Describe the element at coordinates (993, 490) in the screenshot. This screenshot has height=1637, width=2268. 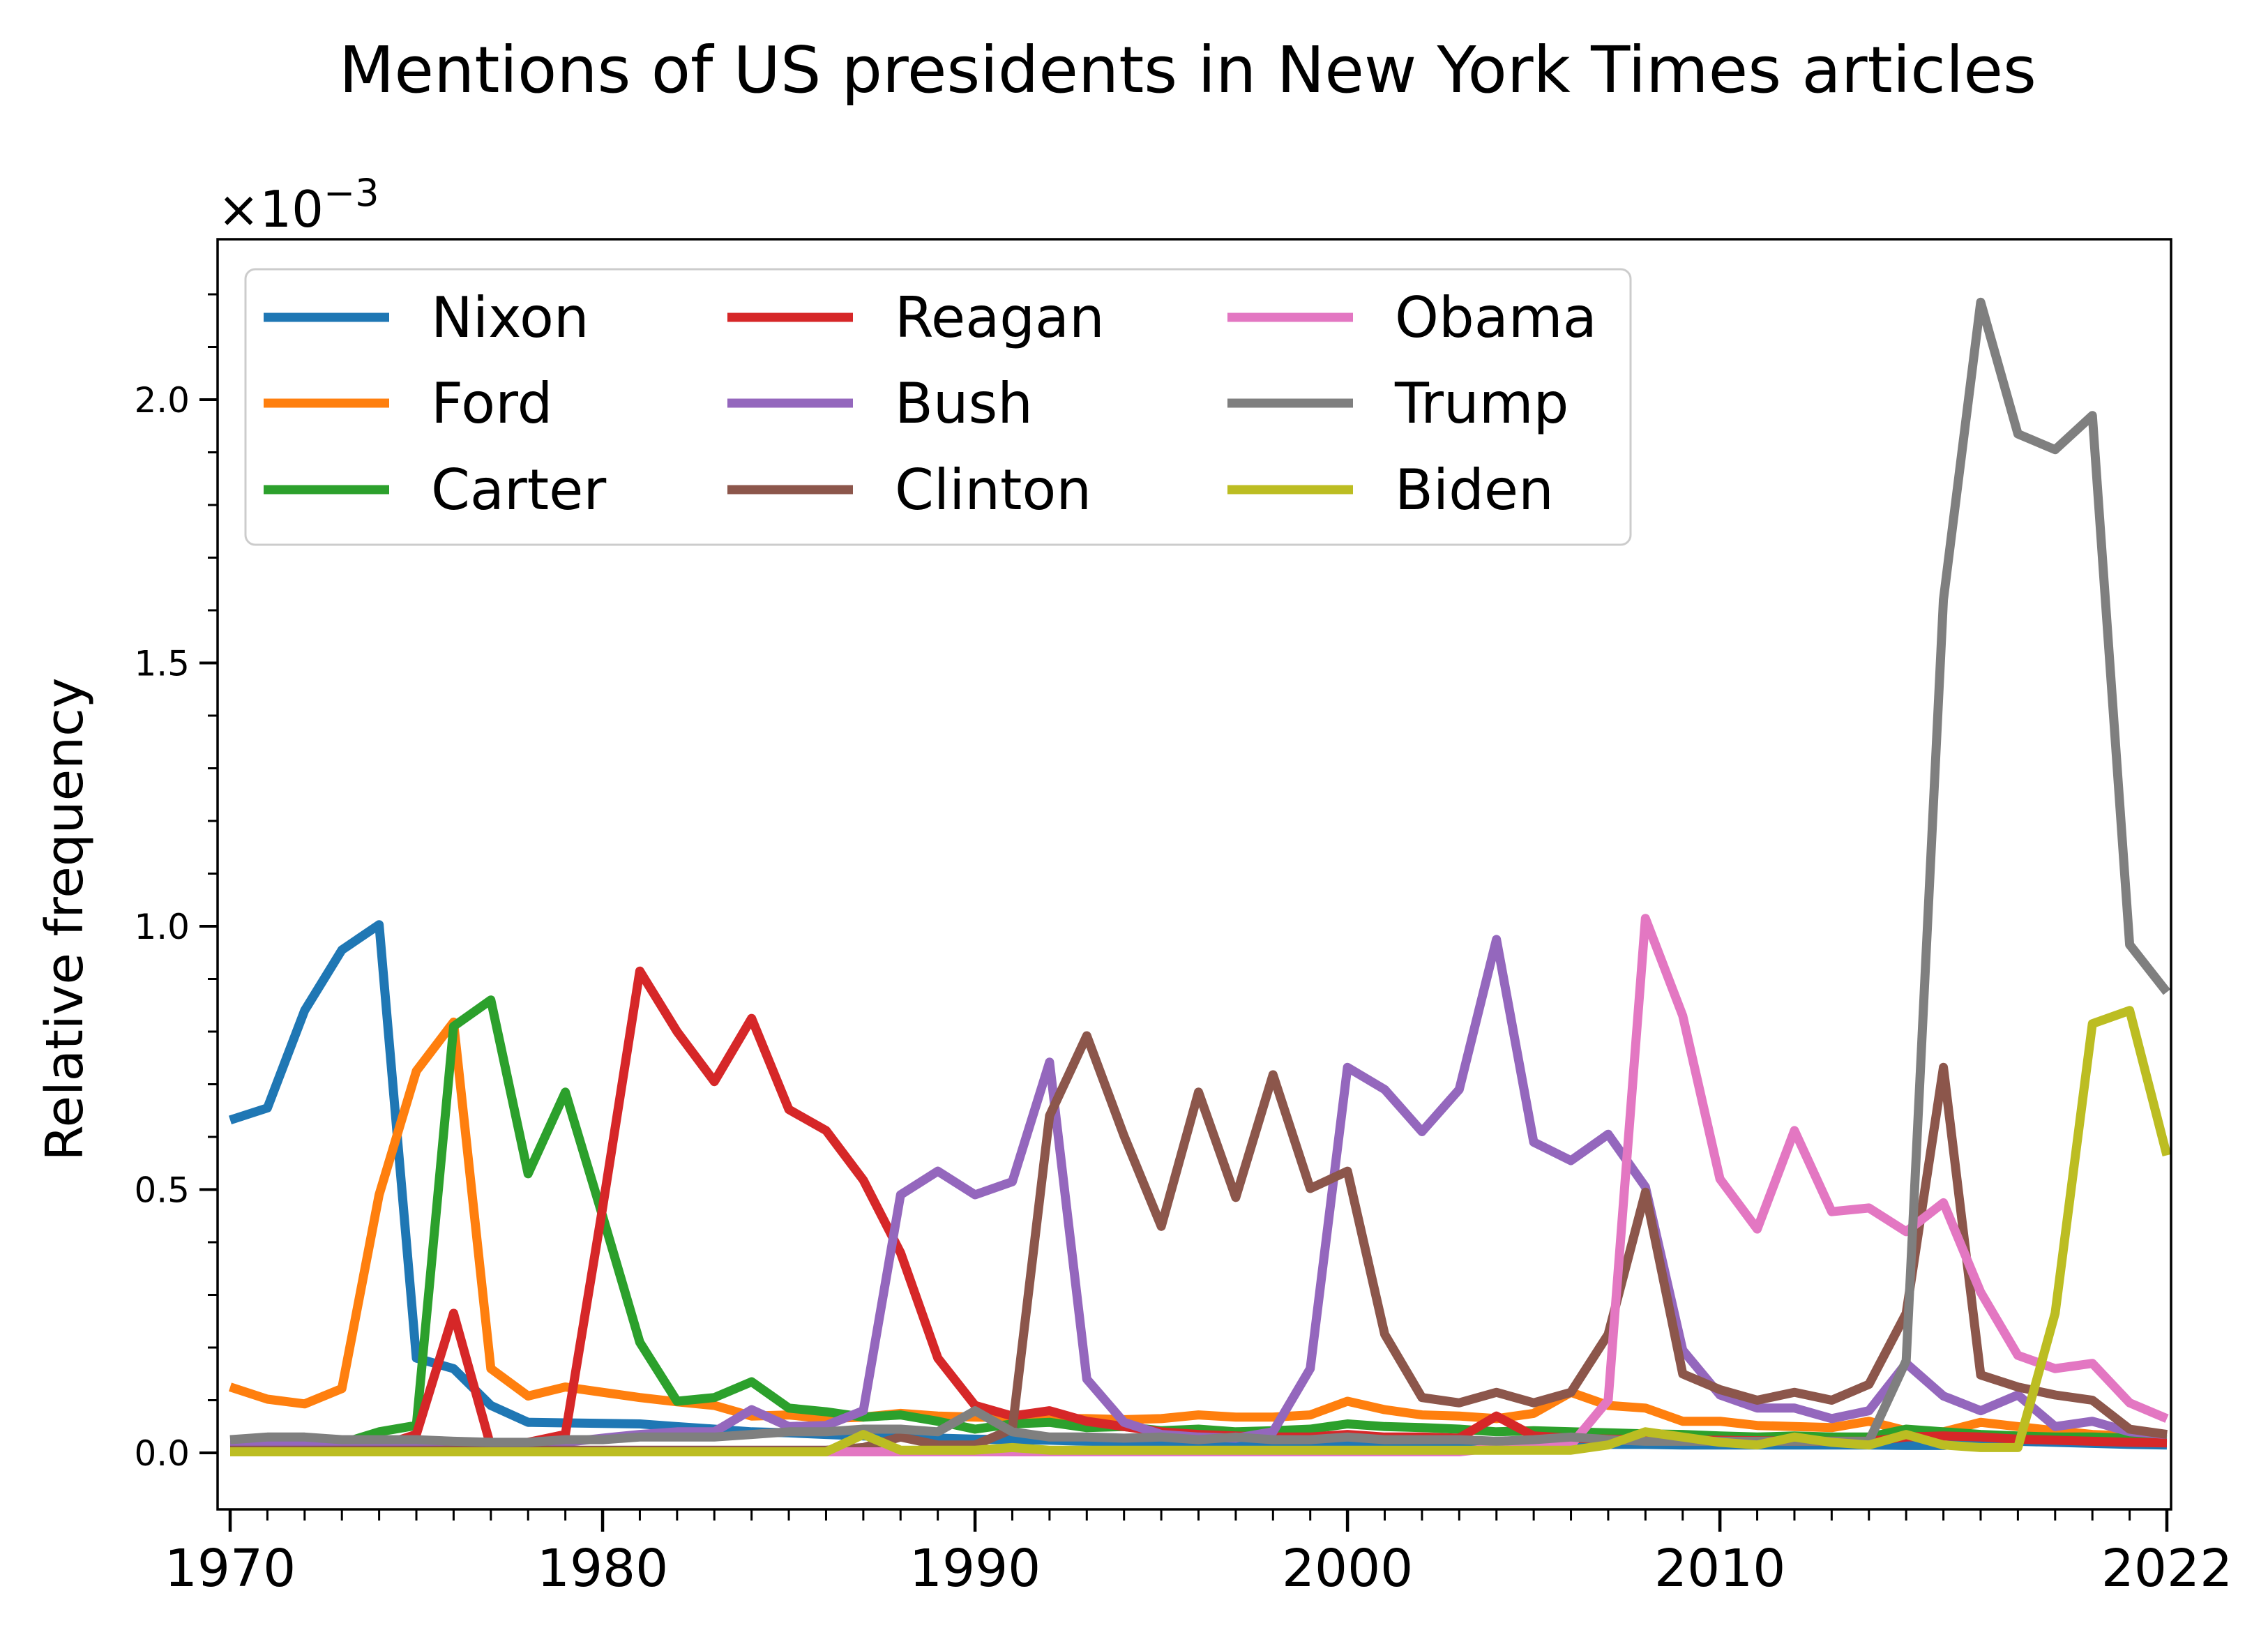
I see `legend-label: Clinton` at that location.